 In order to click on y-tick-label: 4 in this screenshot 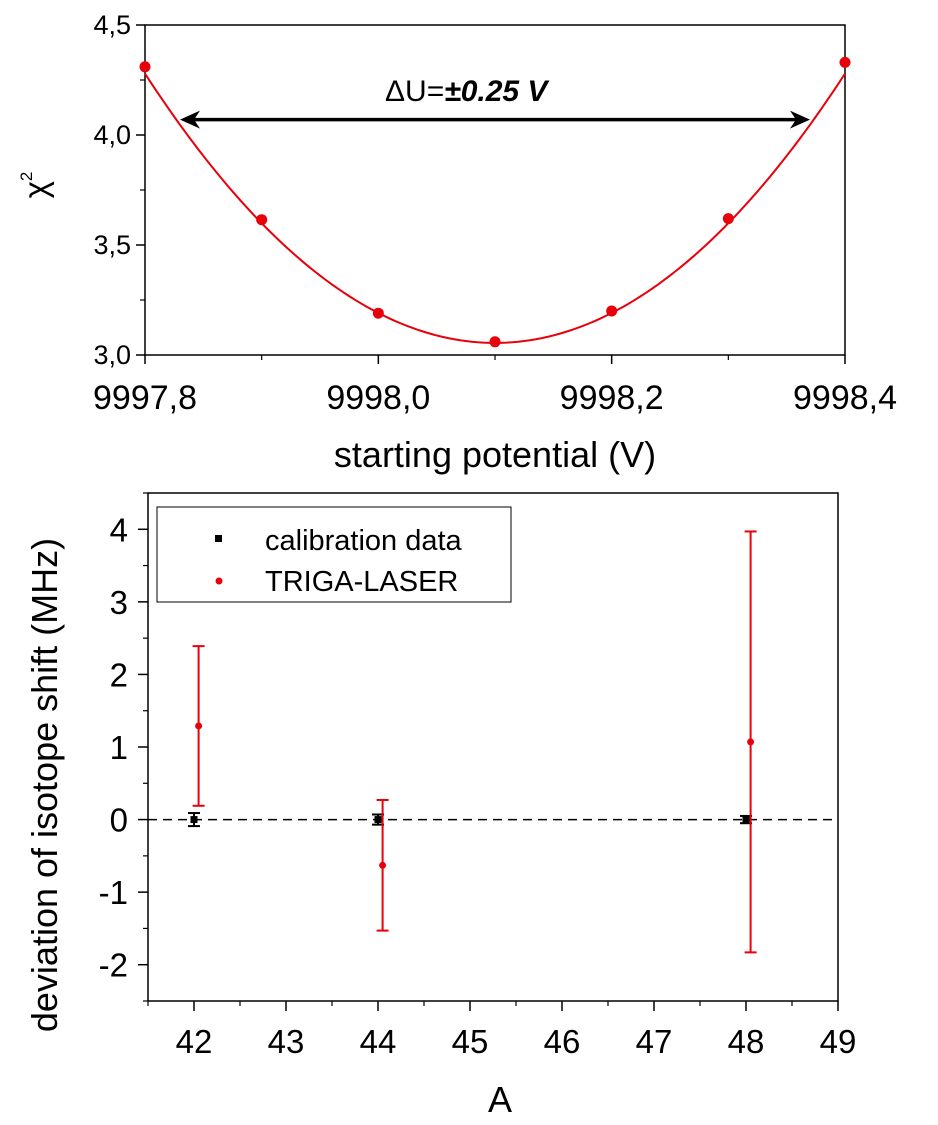, I will do `click(119, 529)`.